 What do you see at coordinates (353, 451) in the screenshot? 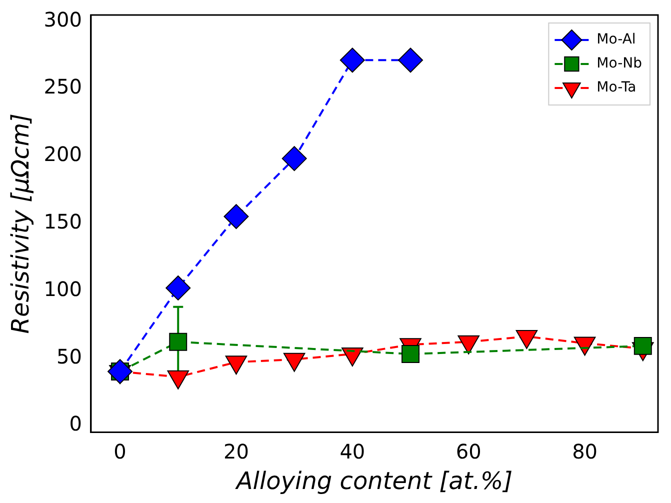
I see `x-tick-label: 40` at bounding box center [353, 451].